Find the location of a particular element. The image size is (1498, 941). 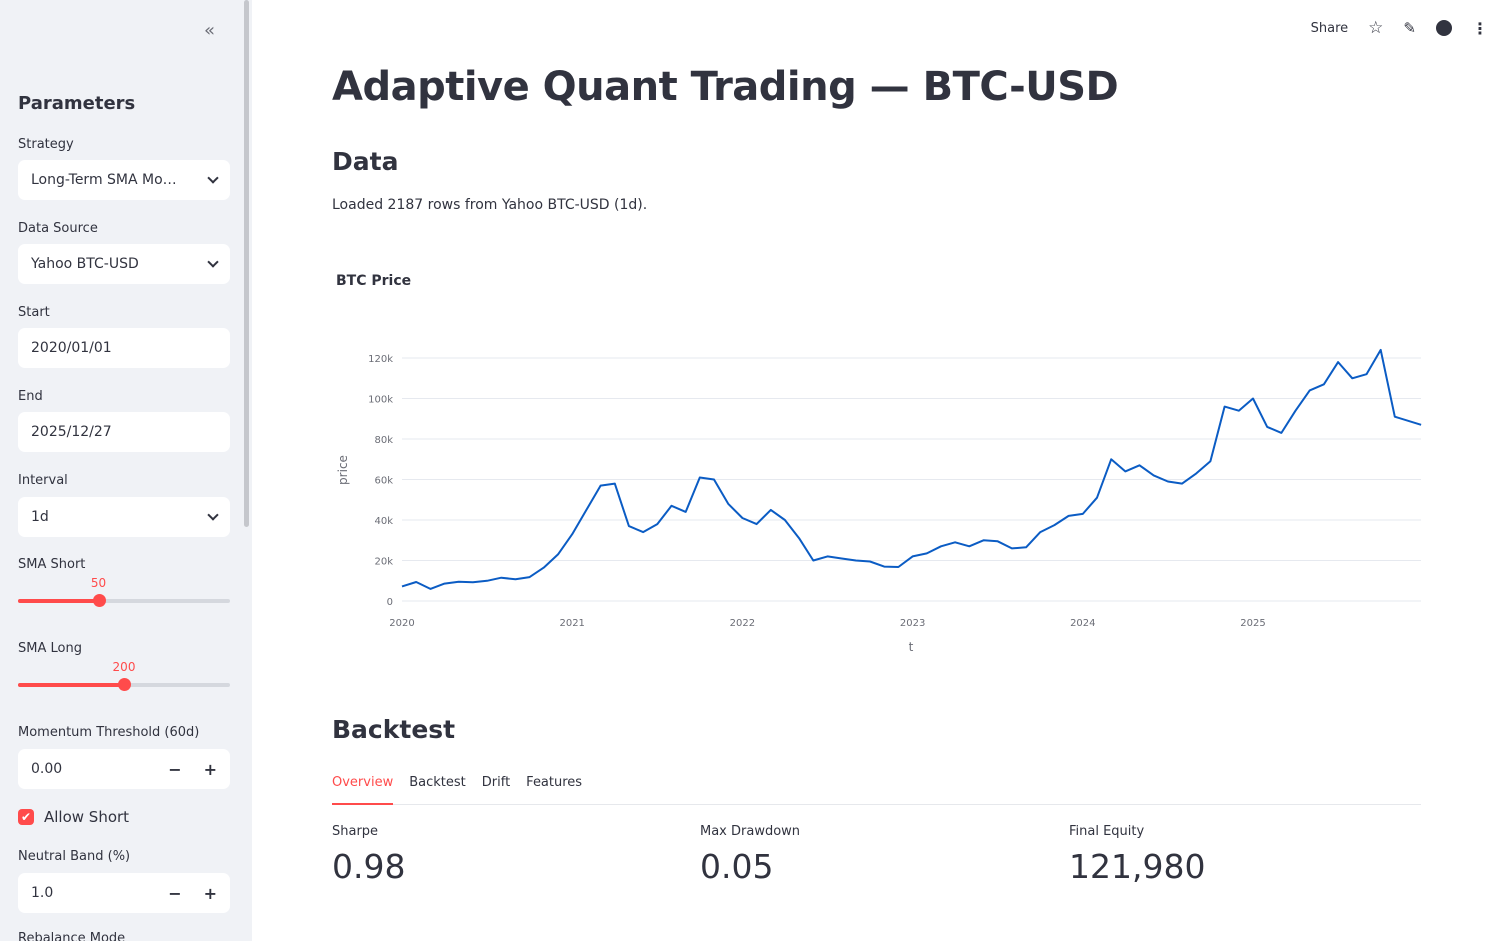

y-tick-label: 100k is located at coordinates (380, 400).